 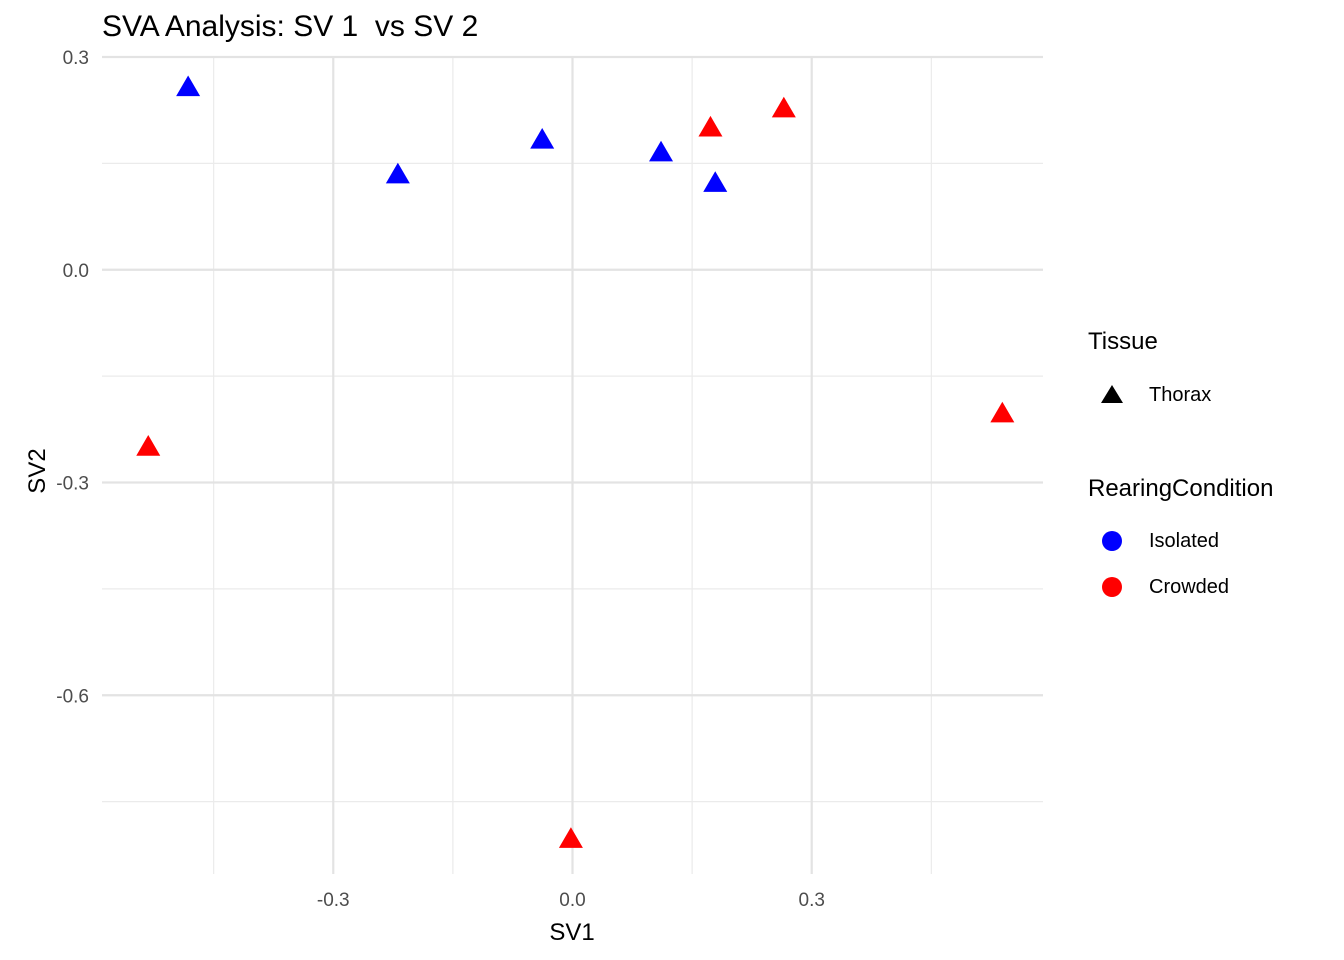 What do you see at coordinates (76, 58) in the screenshot?
I see `y-tick-label: 0.3` at bounding box center [76, 58].